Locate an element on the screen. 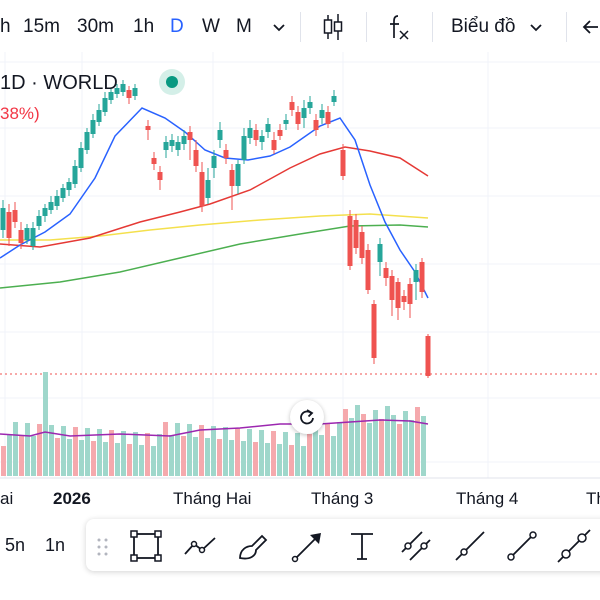 This screenshot has width=600, height=600. timeframe-1h: 1h is located at coordinates (144, 26).